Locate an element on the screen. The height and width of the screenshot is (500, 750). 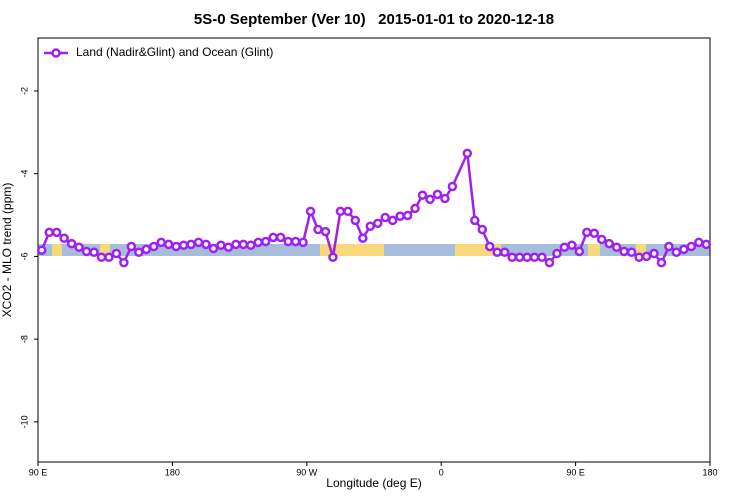
x-tick-label: 0 is located at coordinates (441, 472).